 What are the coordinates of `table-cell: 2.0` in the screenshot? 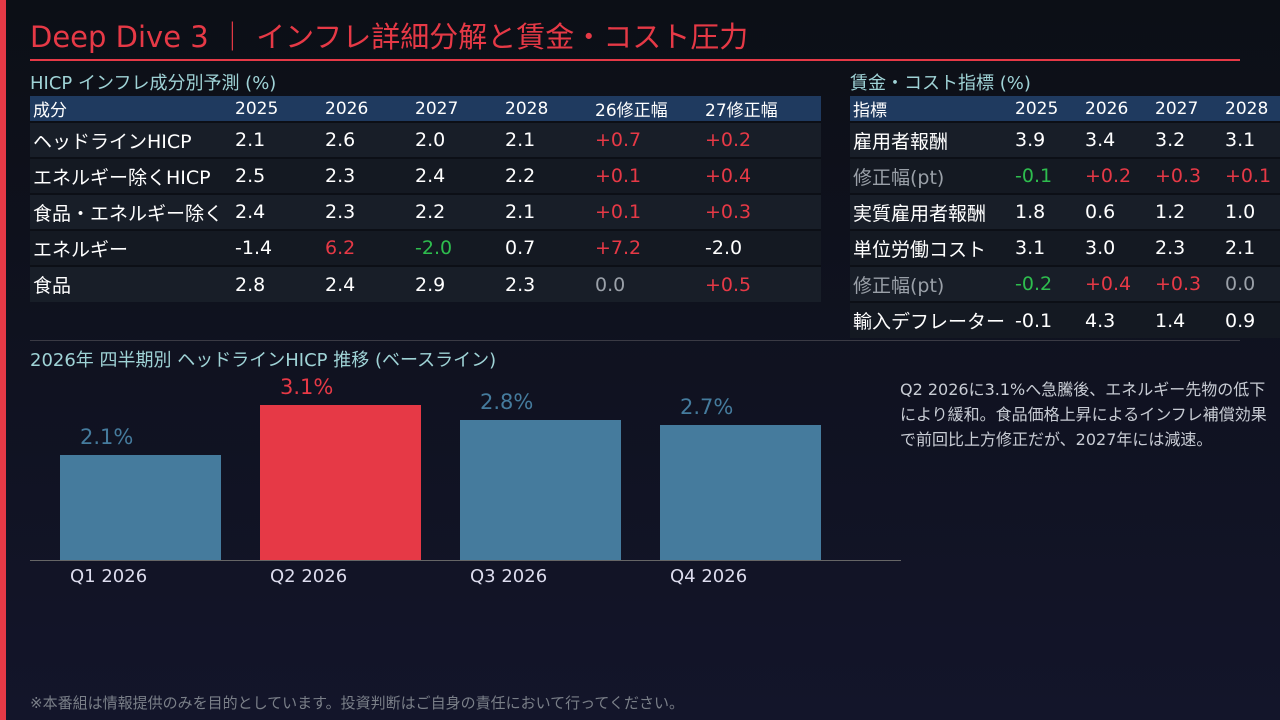 It's located at (457, 139).